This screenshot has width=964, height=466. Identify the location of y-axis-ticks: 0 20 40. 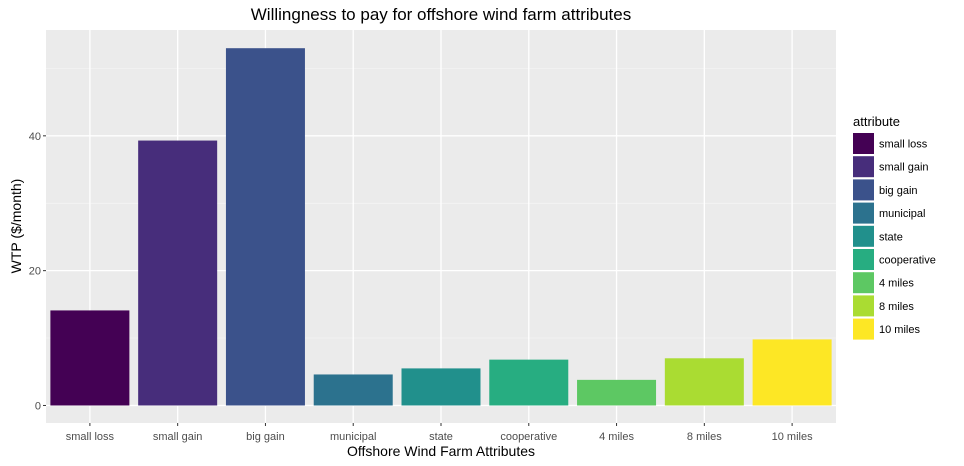
(37, 271).